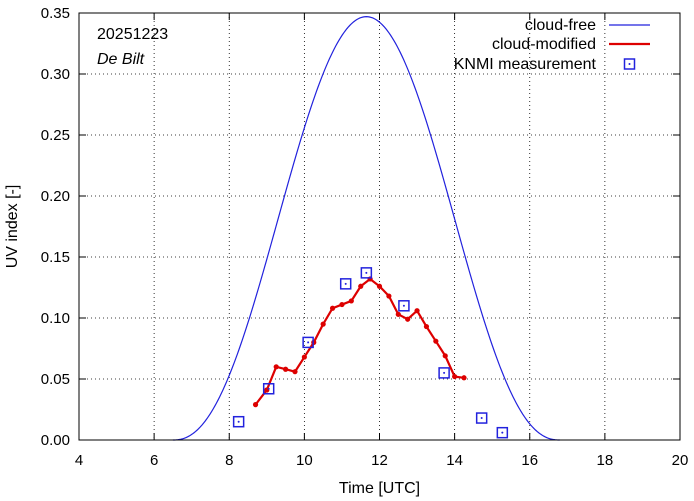 This screenshot has width=694, height=501. I want to click on y-tick-label: 0.30, so click(55, 74).